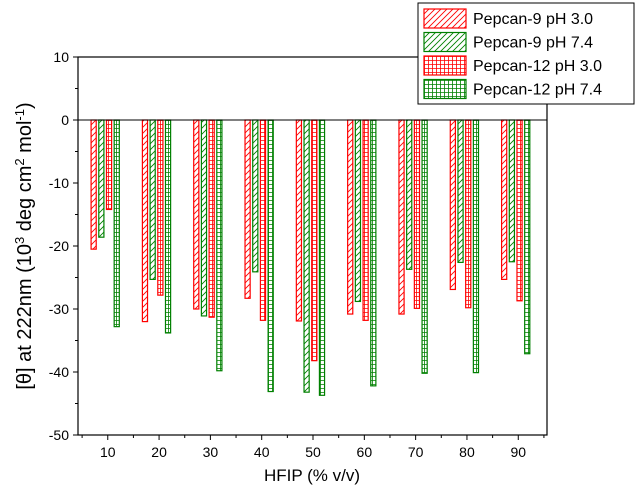  Describe the element at coordinates (262, 452) in the screenshot. I see `x-tick-label: 40` at that location.